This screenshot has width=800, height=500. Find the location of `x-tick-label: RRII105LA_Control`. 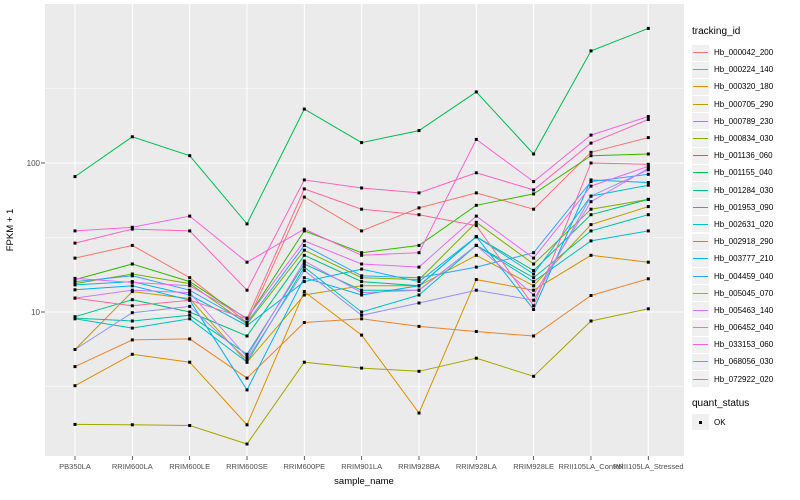

x-tick-label: RRII105LA_Control is located at coordinates (590, 466).